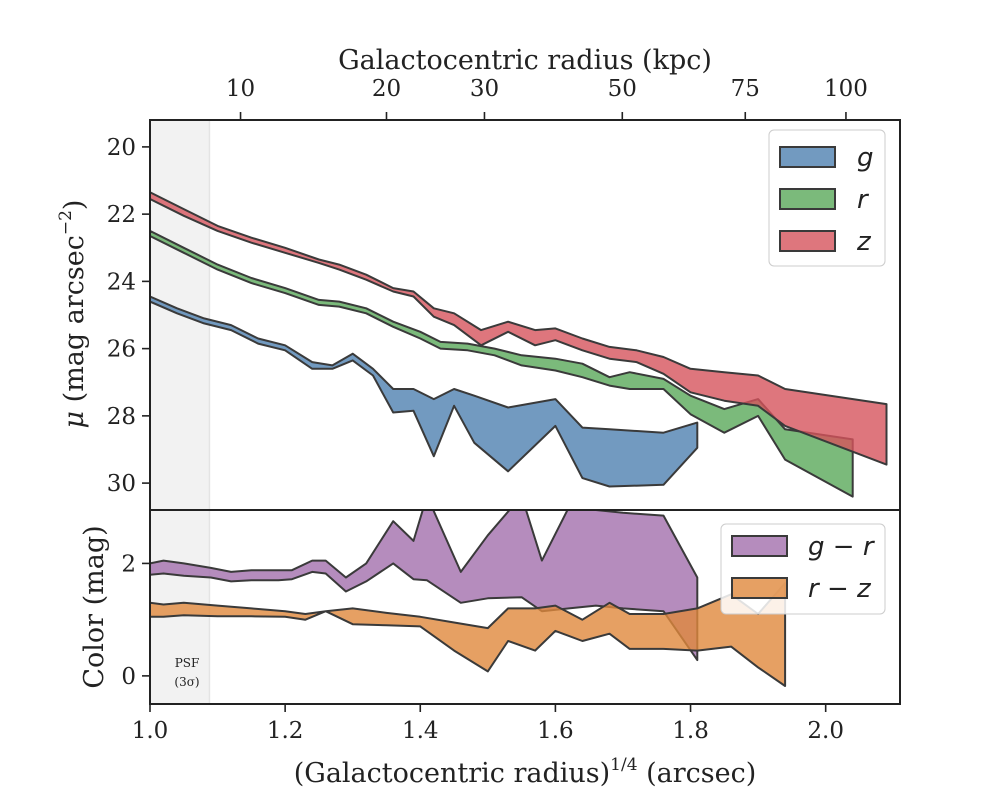 The width and height of the screenshot is (1000, 800). What do you see at coordinates (468, 634) in the screenshot?
I see `band-rz` at bounding box center [468, 634].